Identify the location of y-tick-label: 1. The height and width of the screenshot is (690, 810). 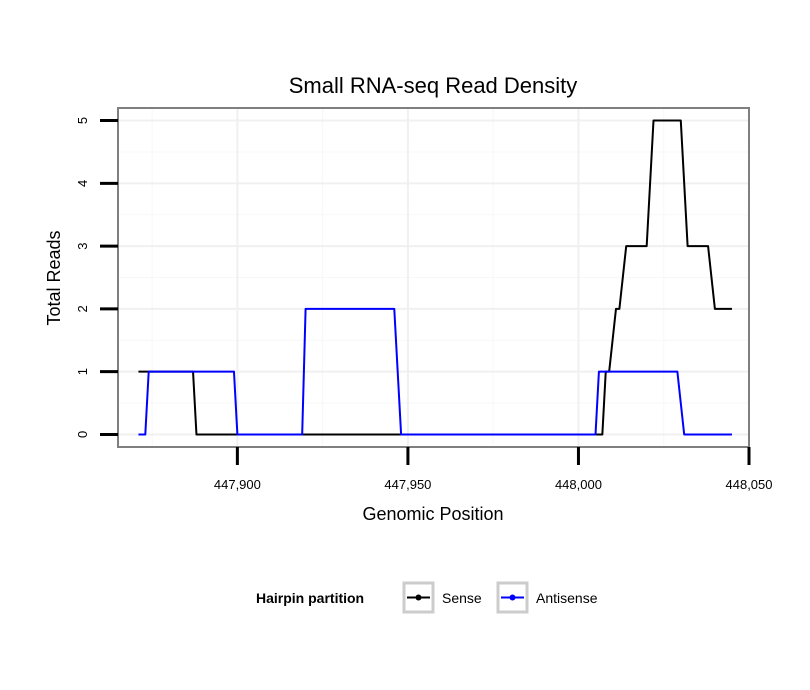
(82, 371).